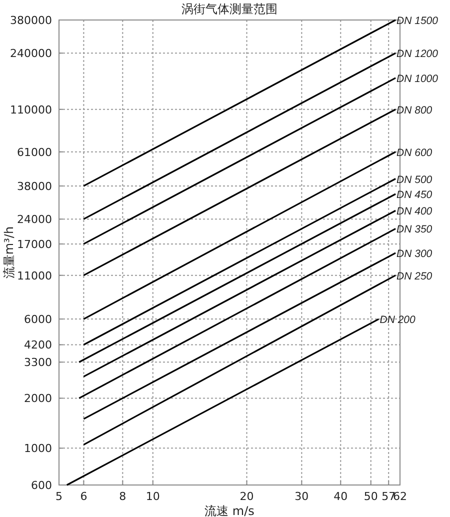 The height and width of the screenshot is (517, 450). What do you see at coordinates (414, 194) in the screenshot?
I see `series-label: DN 450` at bounding box center [414, 194].